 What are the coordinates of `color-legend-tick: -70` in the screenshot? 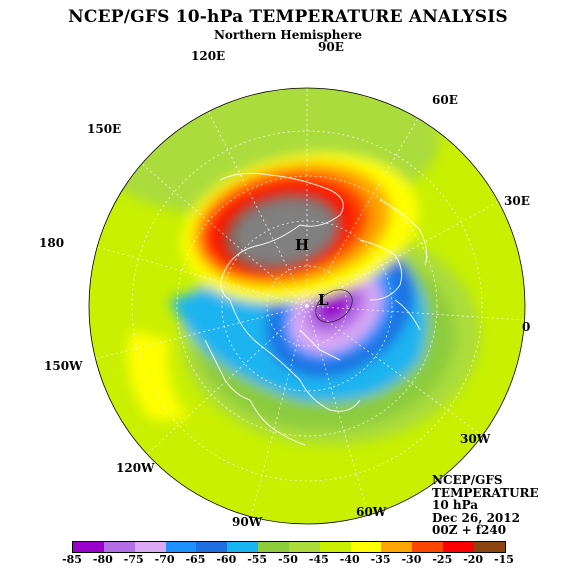 It's located at (164, 559).